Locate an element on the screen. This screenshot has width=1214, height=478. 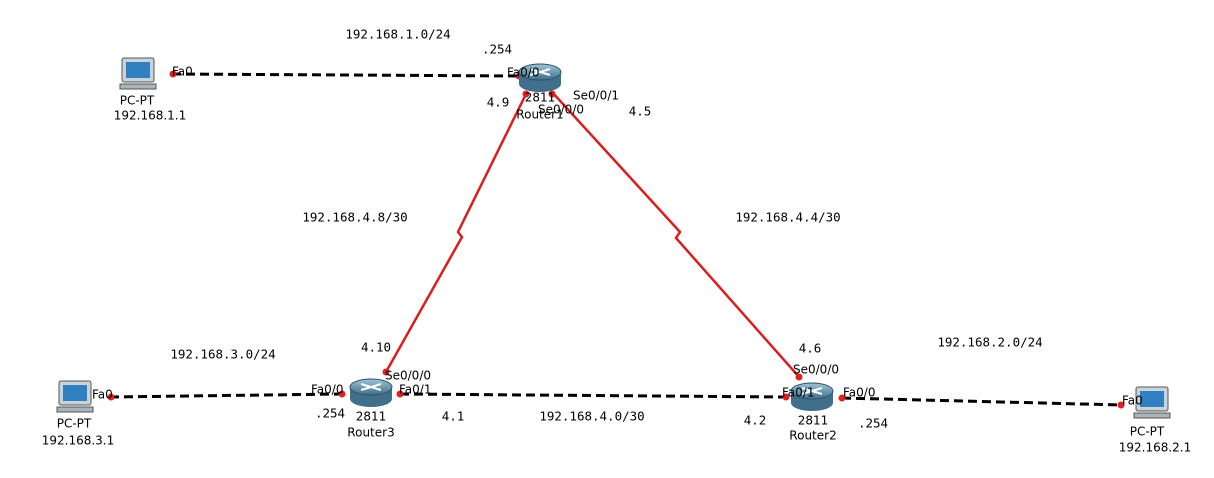
network-label: 192.168.4.0/30 is located at coordinates (591, 416).